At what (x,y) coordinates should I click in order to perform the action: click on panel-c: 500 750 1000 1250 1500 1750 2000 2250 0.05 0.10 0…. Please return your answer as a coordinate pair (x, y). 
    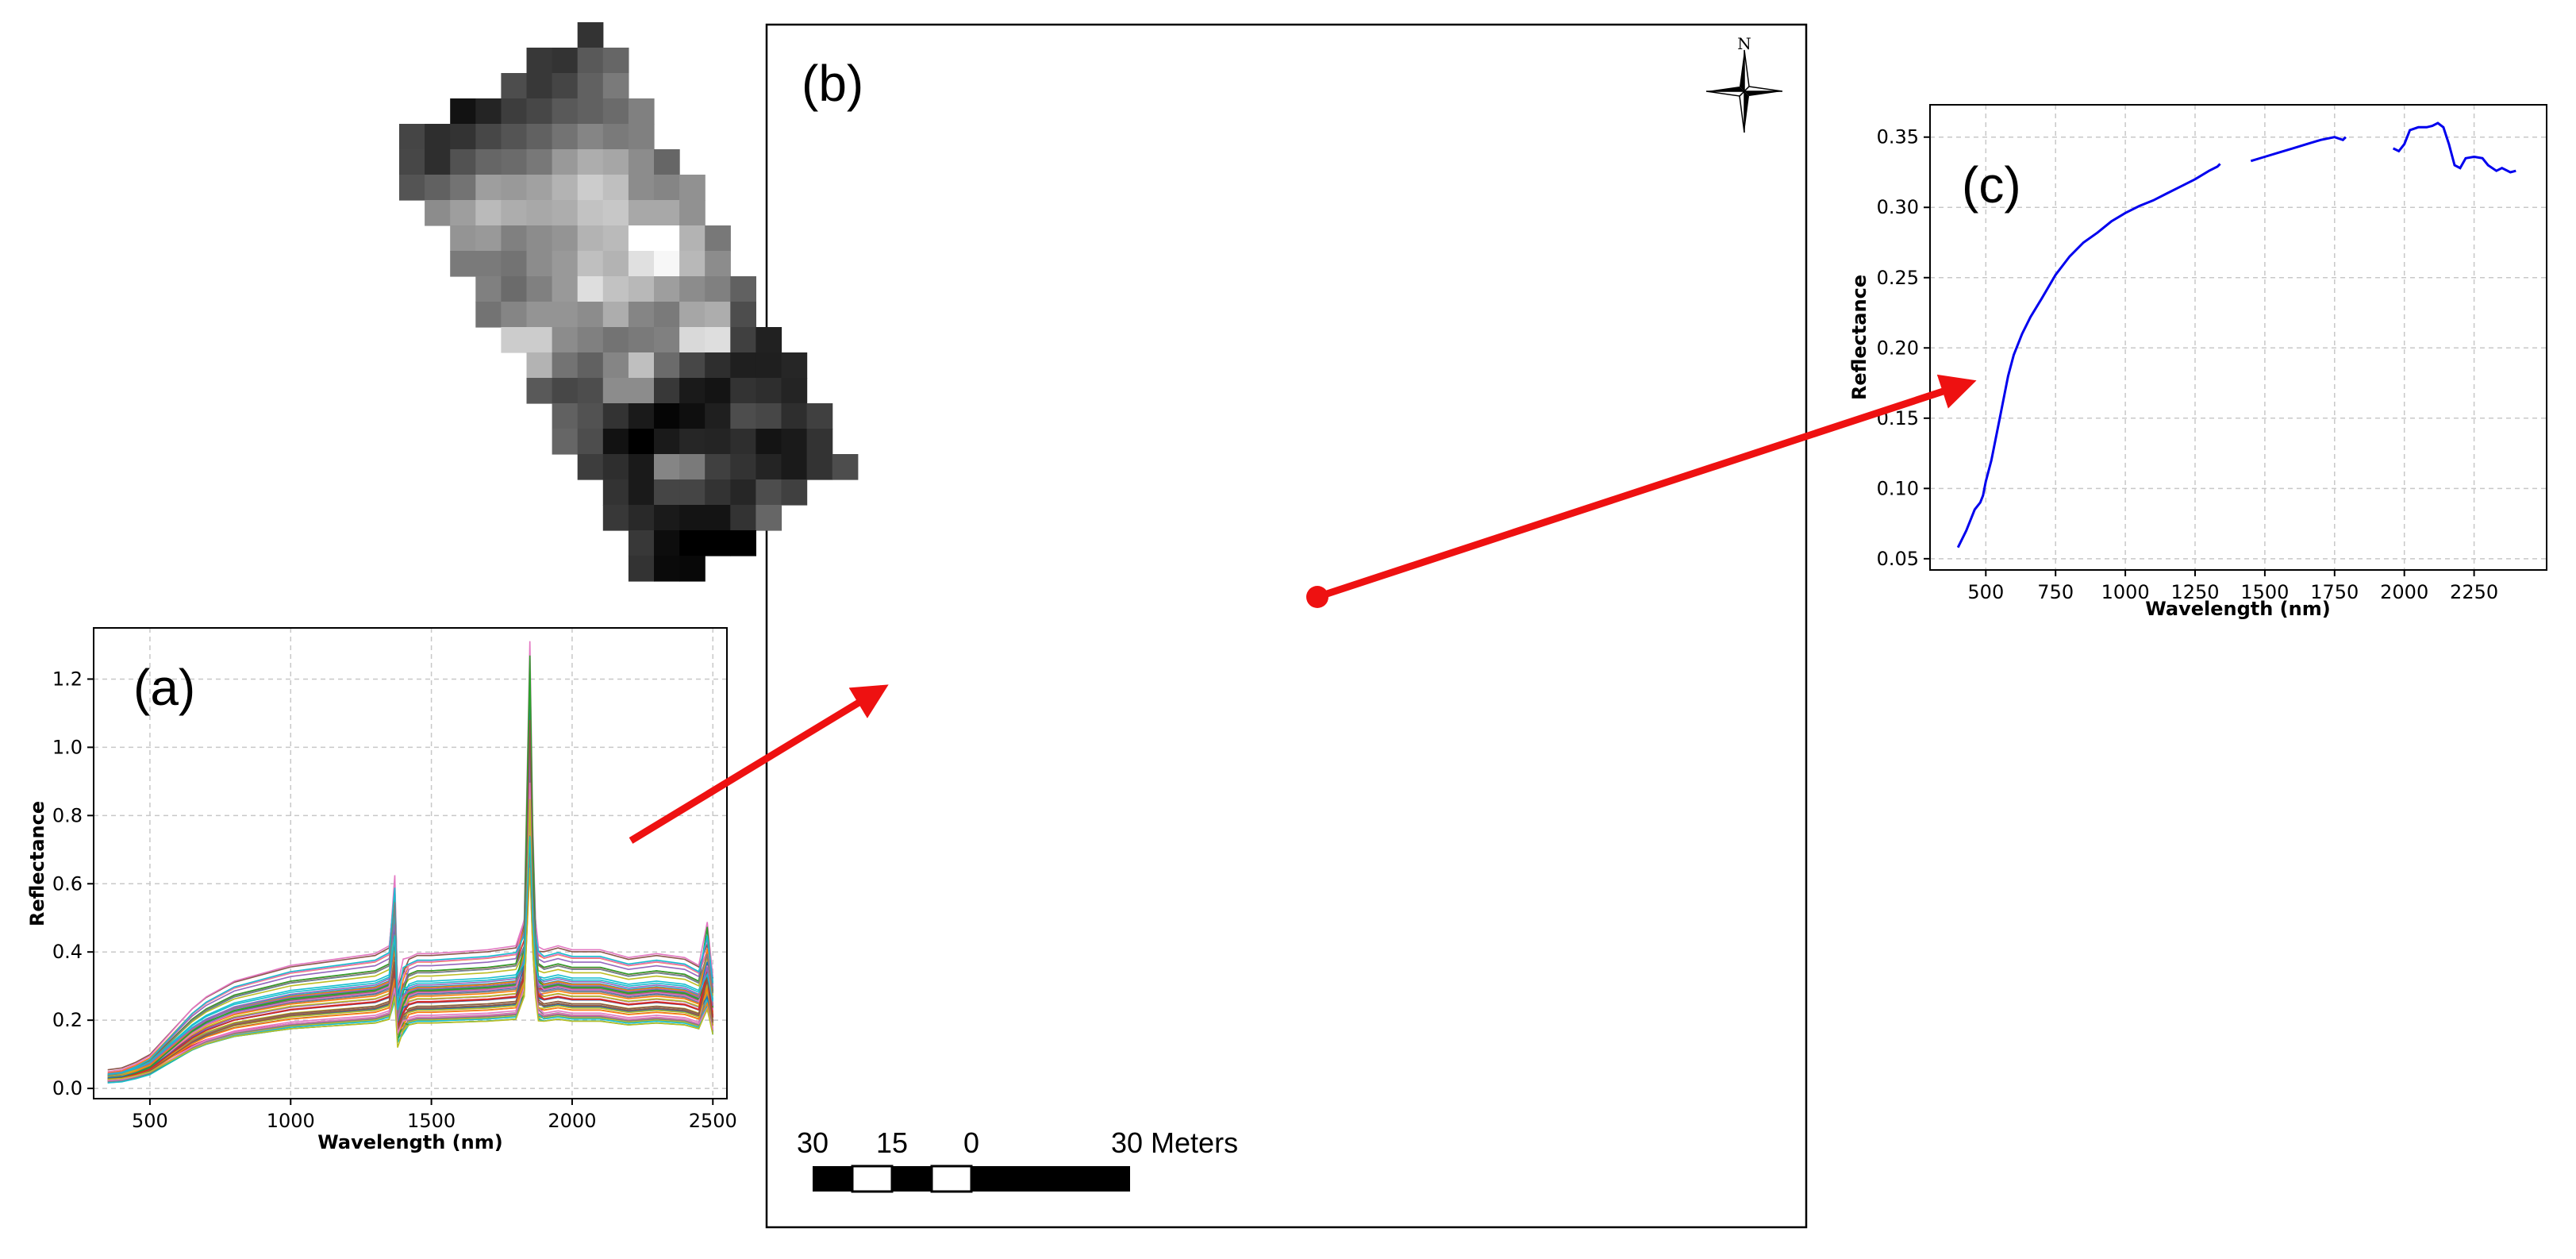
    Looking at the image, I should click on (2197, 362).